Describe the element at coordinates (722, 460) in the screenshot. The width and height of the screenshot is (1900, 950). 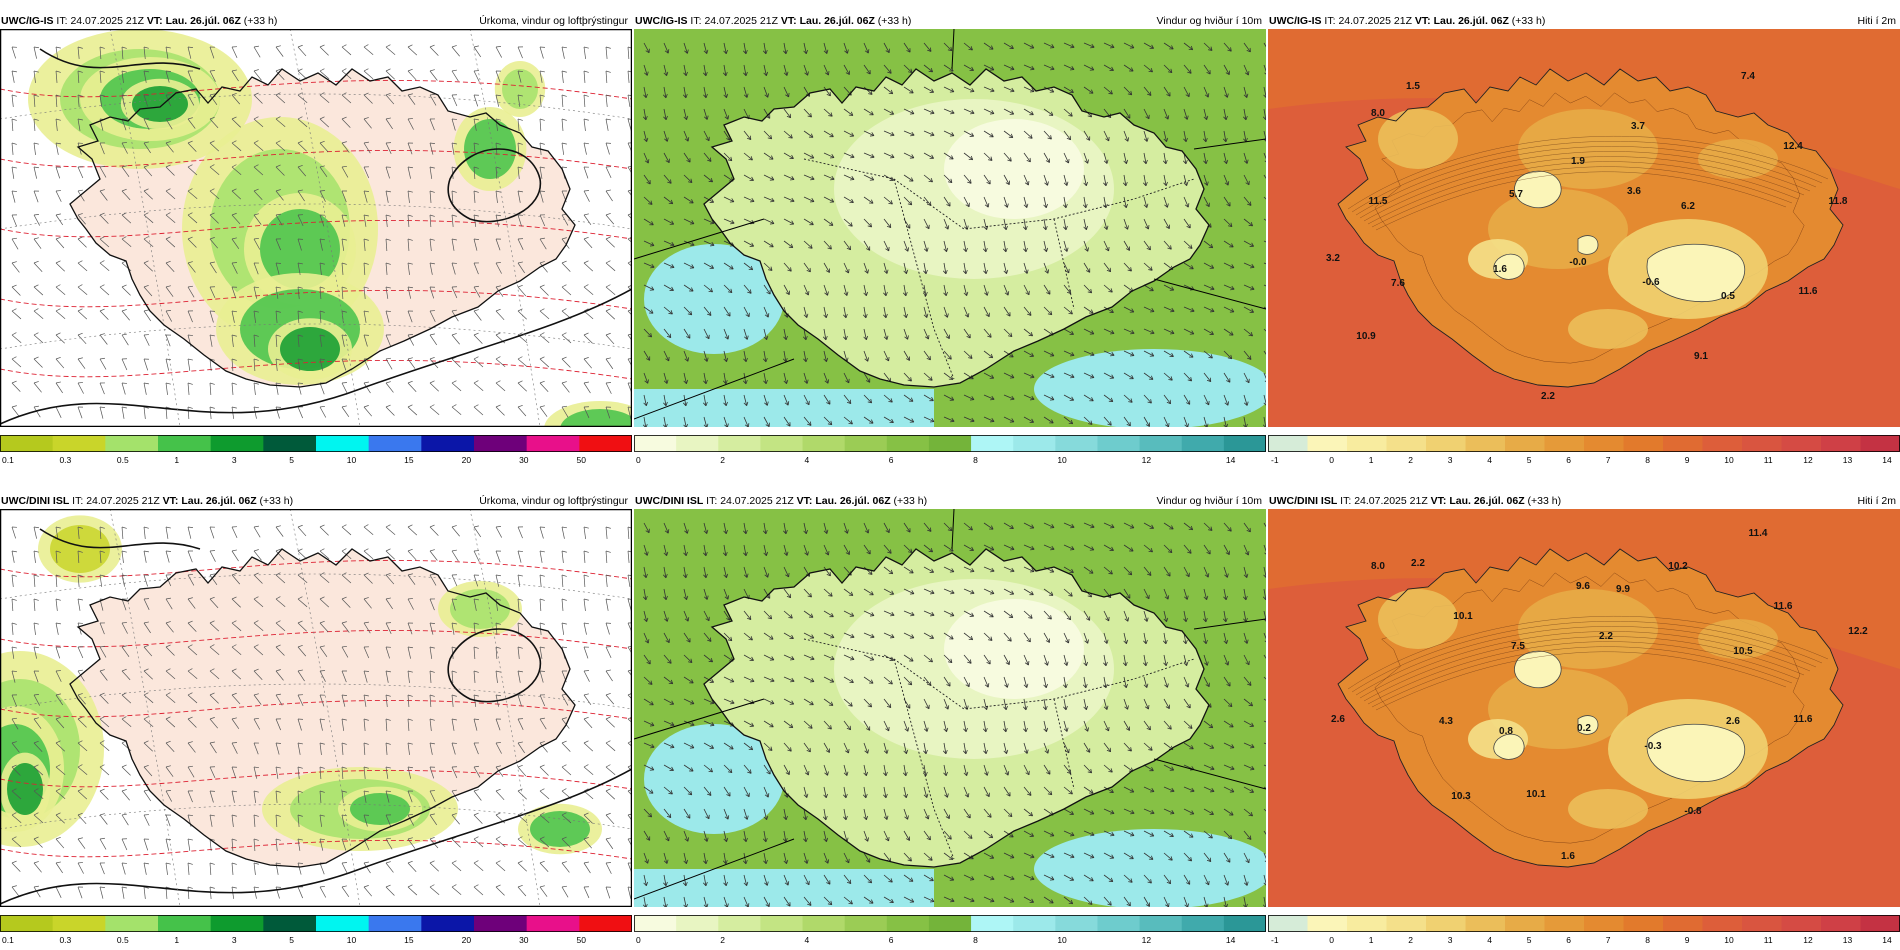
I see `colorbar-tick: 2` at that location.